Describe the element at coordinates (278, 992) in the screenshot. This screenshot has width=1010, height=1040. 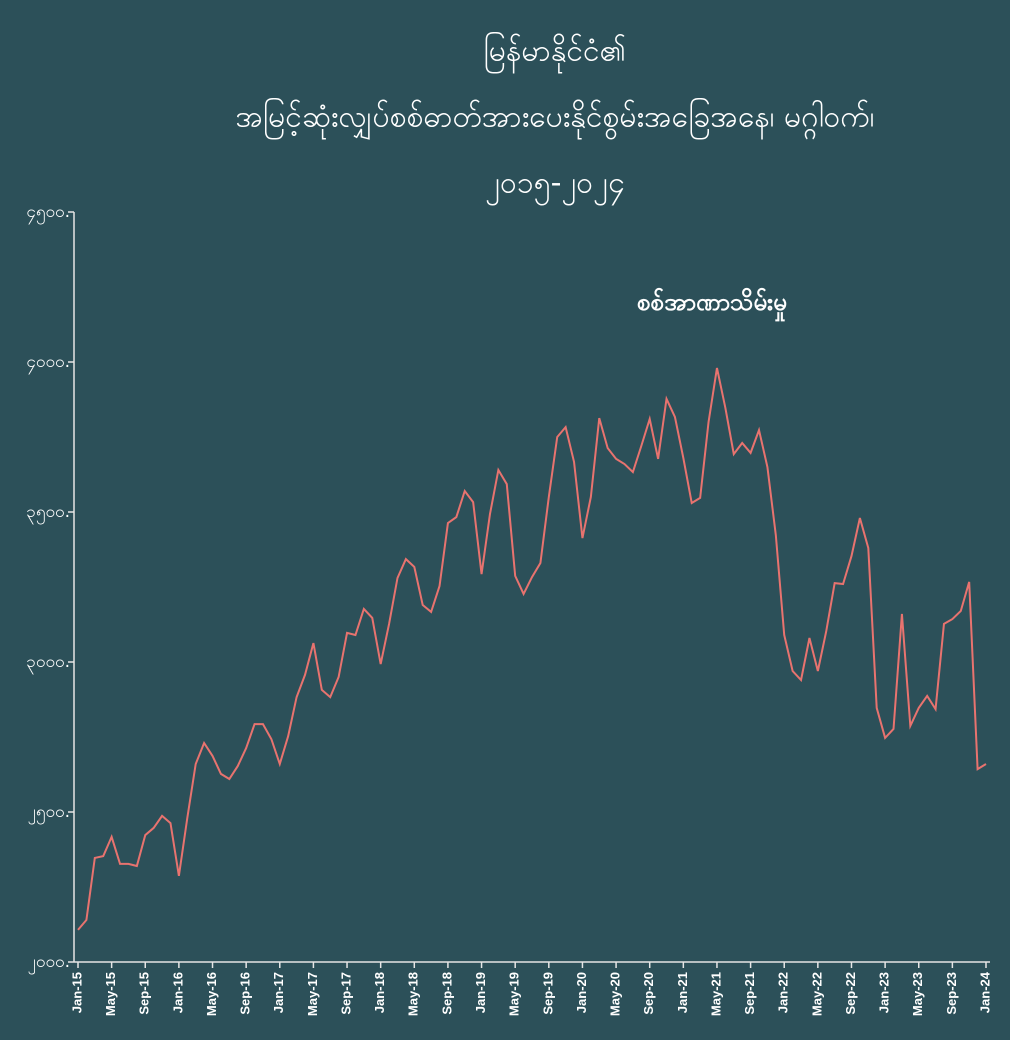
I see `x-tick-label: Jan-17` at that location.